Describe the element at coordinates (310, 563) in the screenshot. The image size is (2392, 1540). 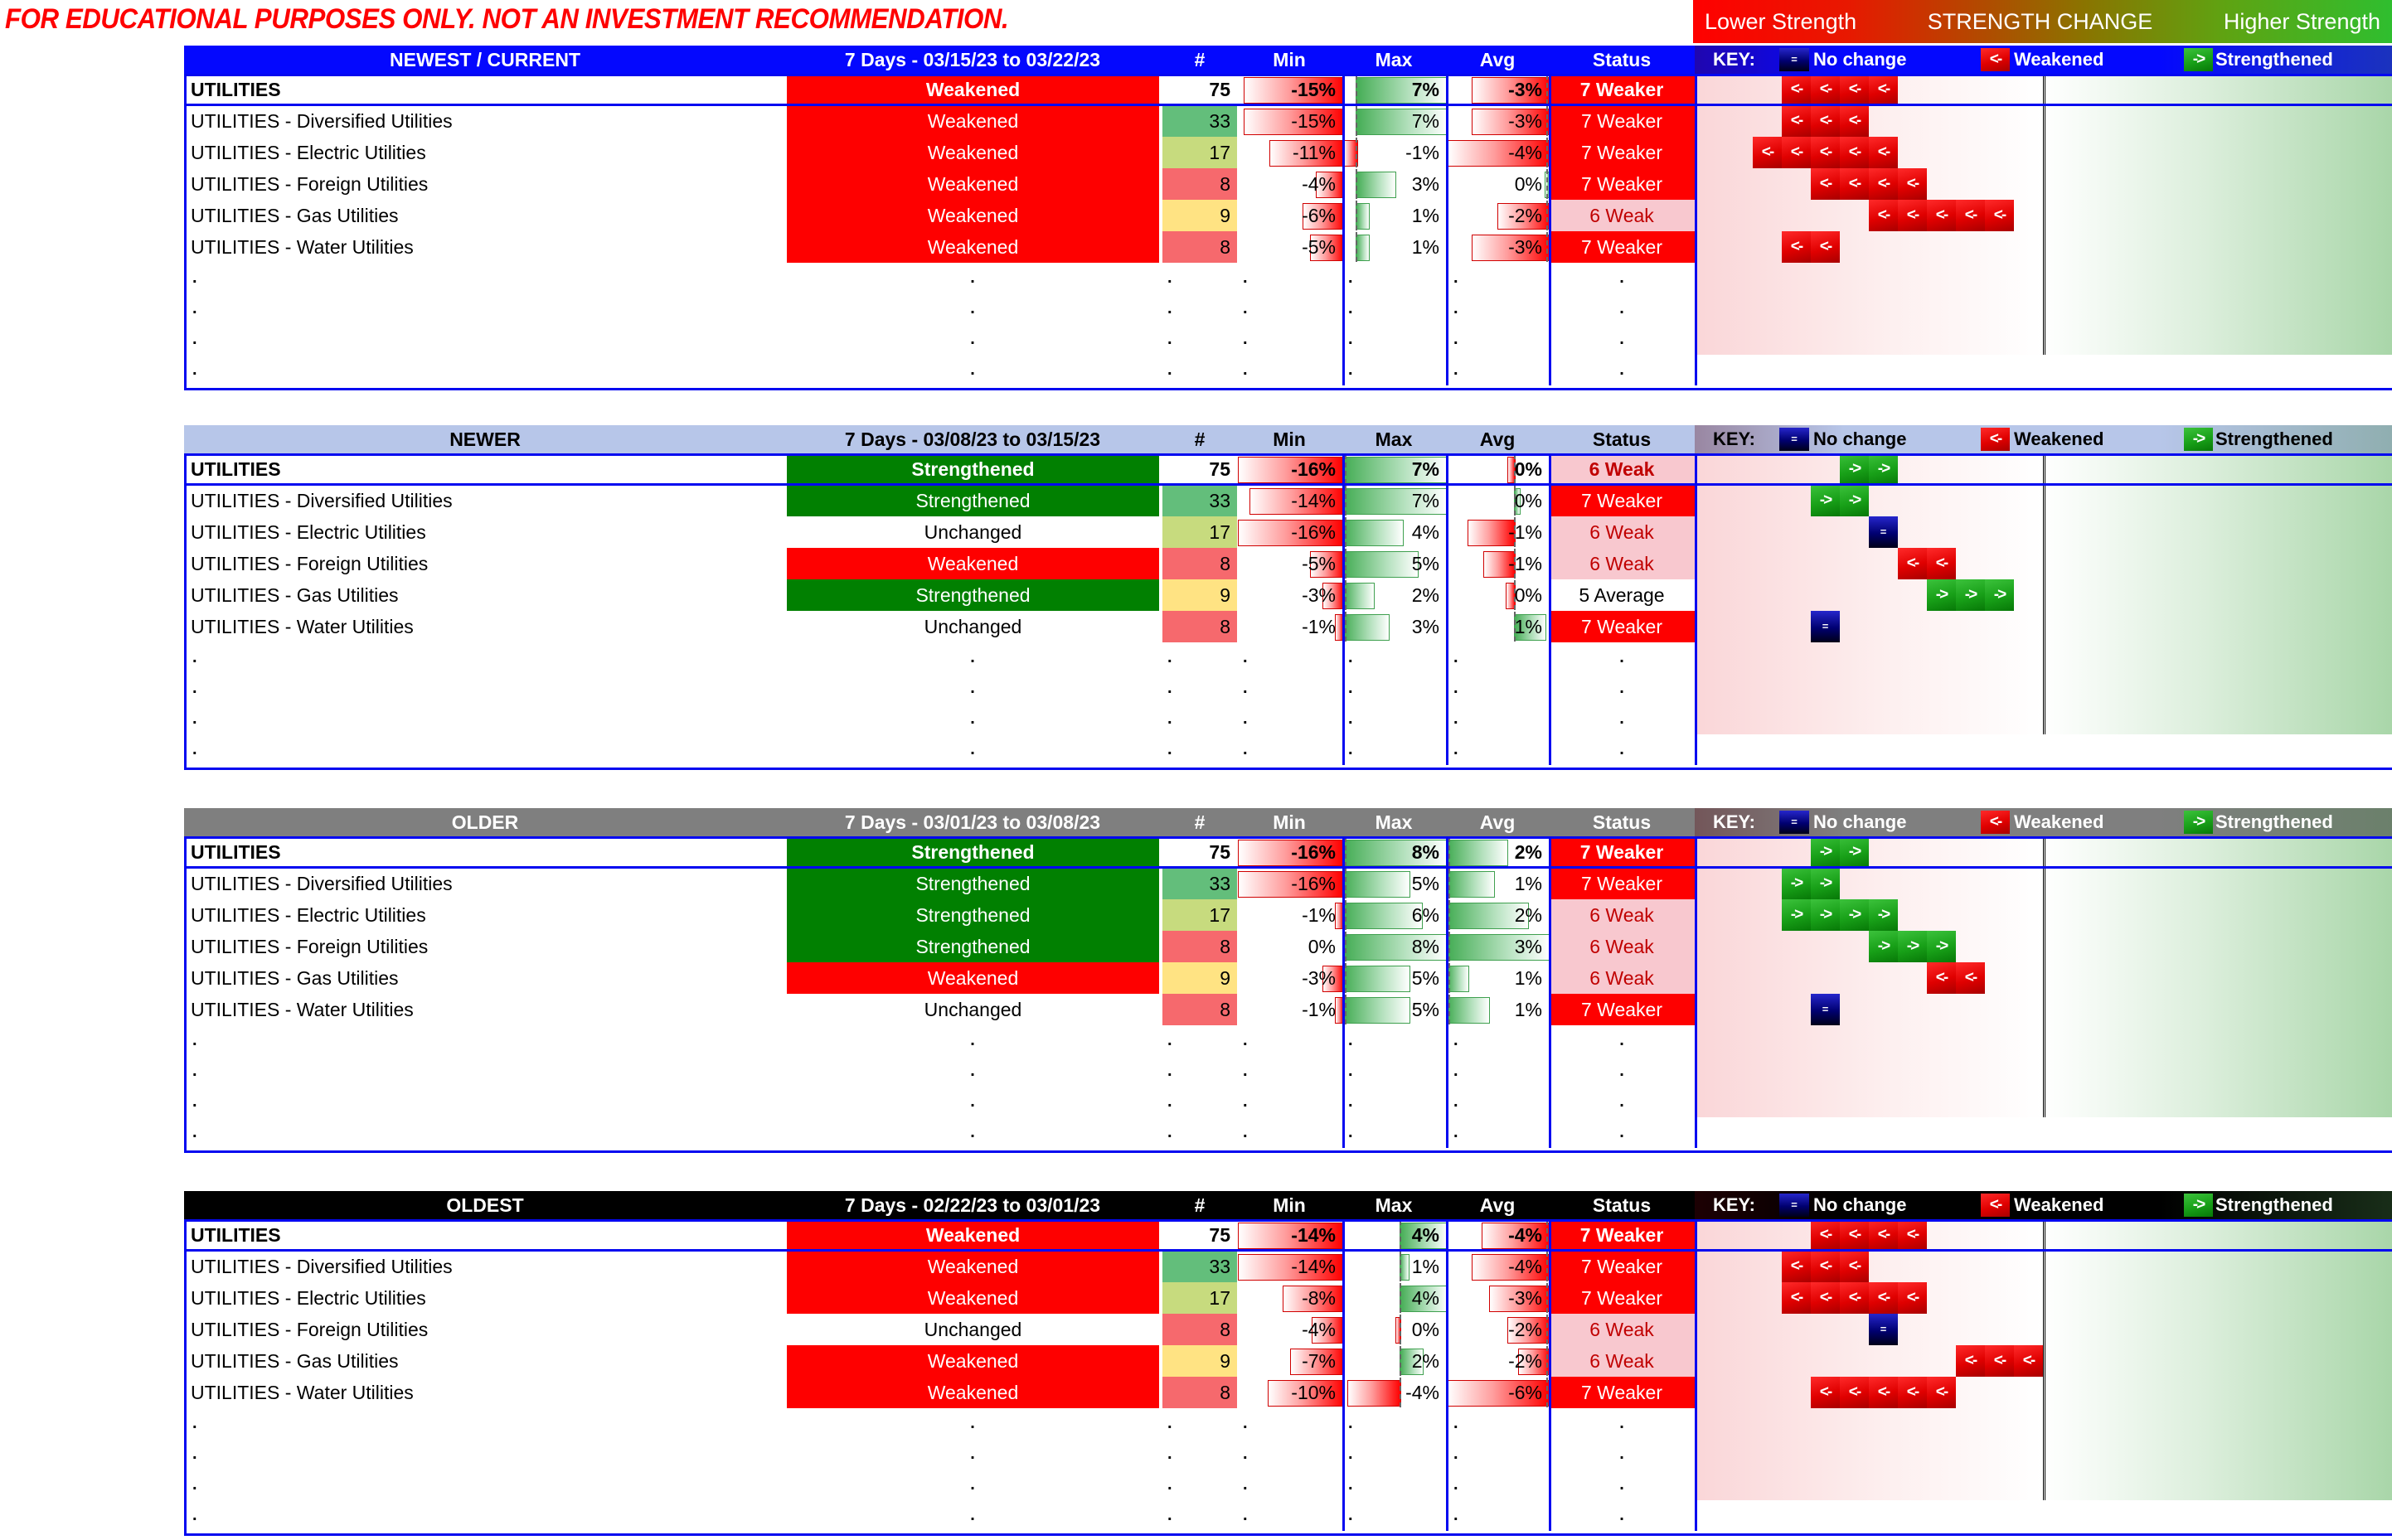
I see `row-name: UTILITIES - Foreign Utilities` at that location.